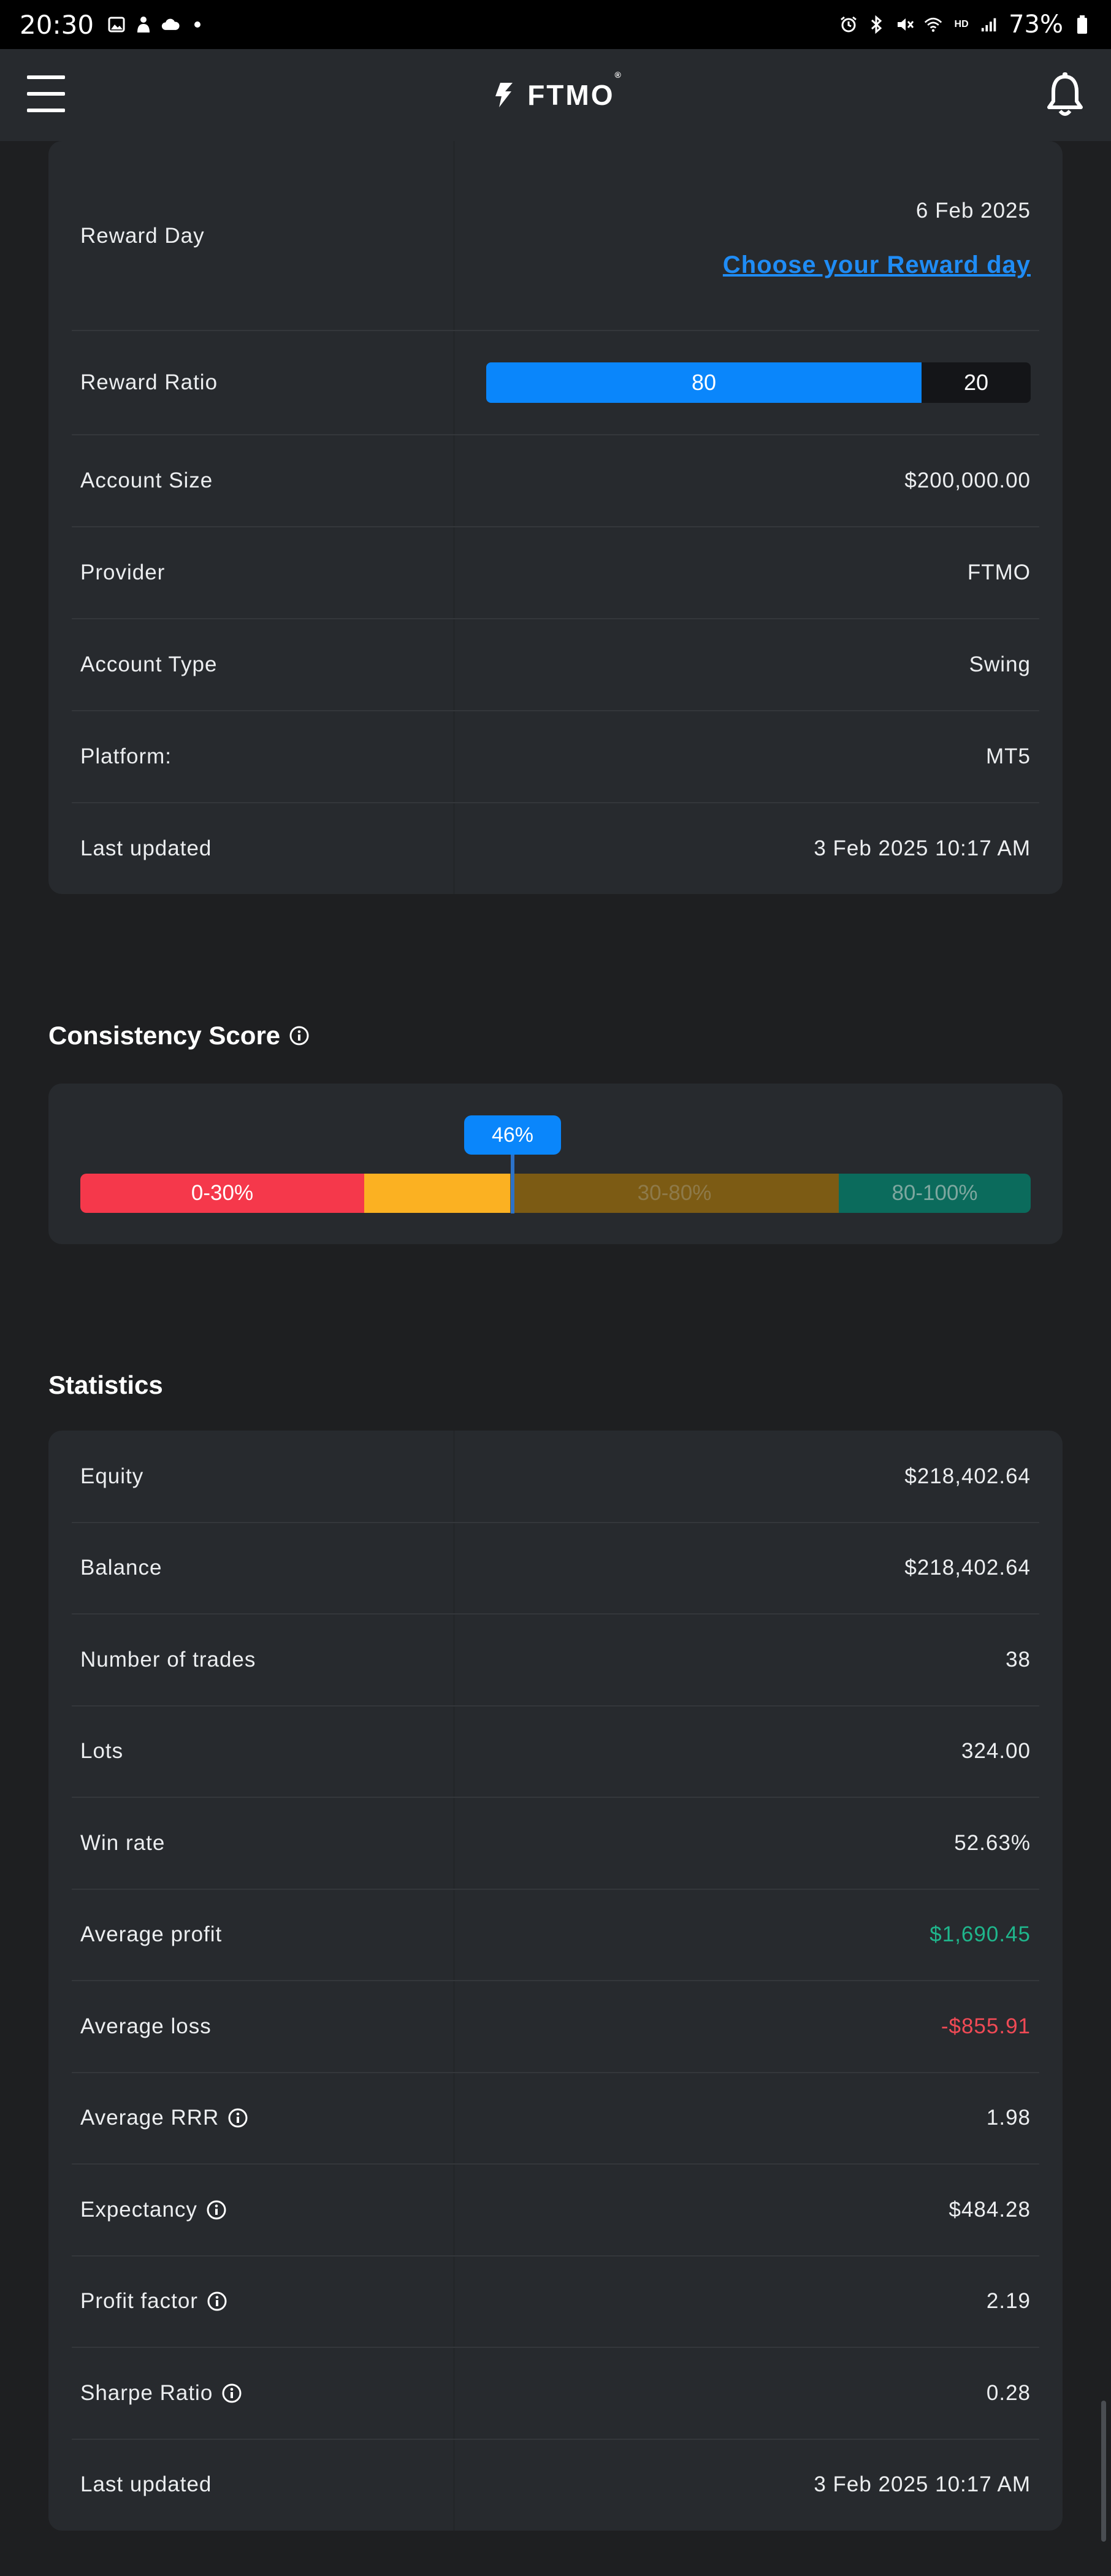  What do you see at coordinates (555, 2302) in the screenshot?
I see `stat-row: Profit factor 2.19` at bounding box center [555, 2302].